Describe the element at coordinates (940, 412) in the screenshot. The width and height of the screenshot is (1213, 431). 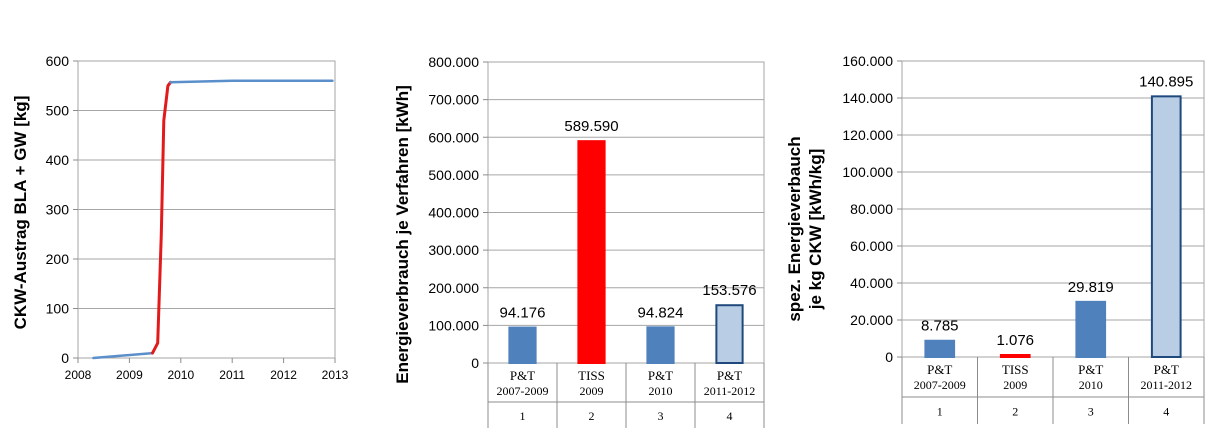
I see `category-index-3-1: 1` at that location.